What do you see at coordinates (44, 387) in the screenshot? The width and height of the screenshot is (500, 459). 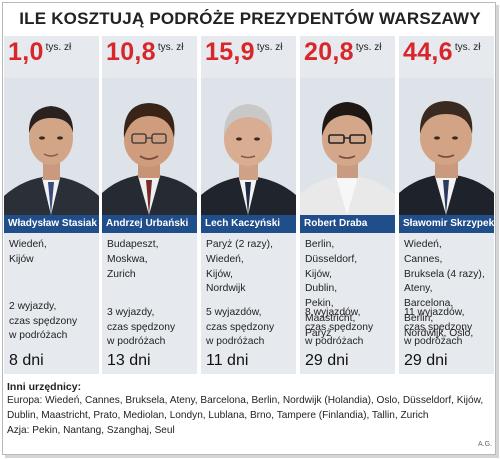 I see `other-officials-label: Inni urzędnicy:` at bounding box center [44, 387].